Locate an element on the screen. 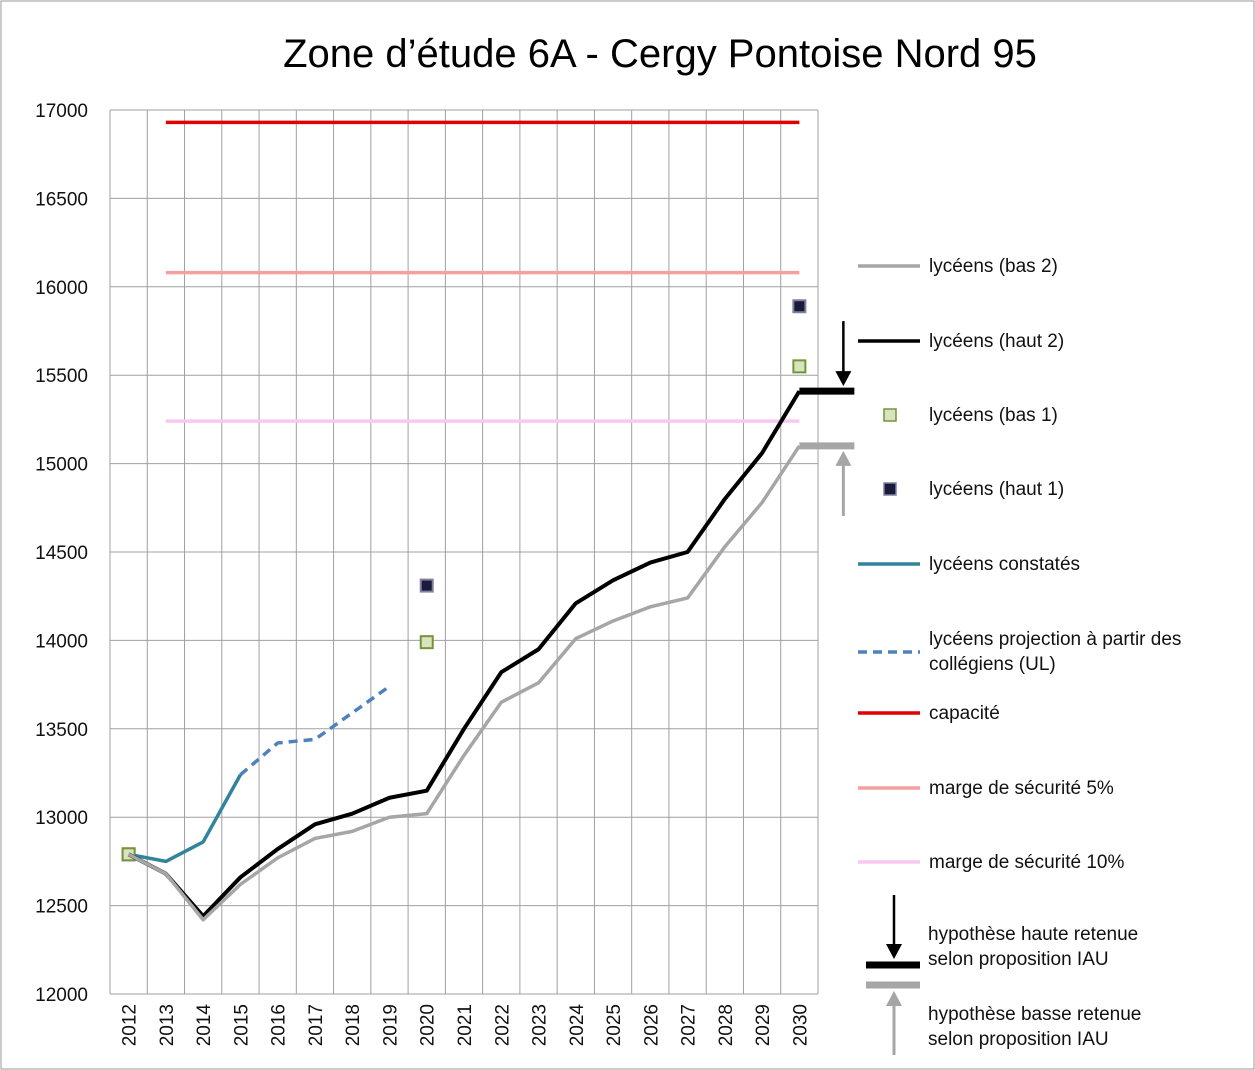 This screenshot has width=1255, height=1070. y-tick-label: 16500 is located at coordinates (61, 199).